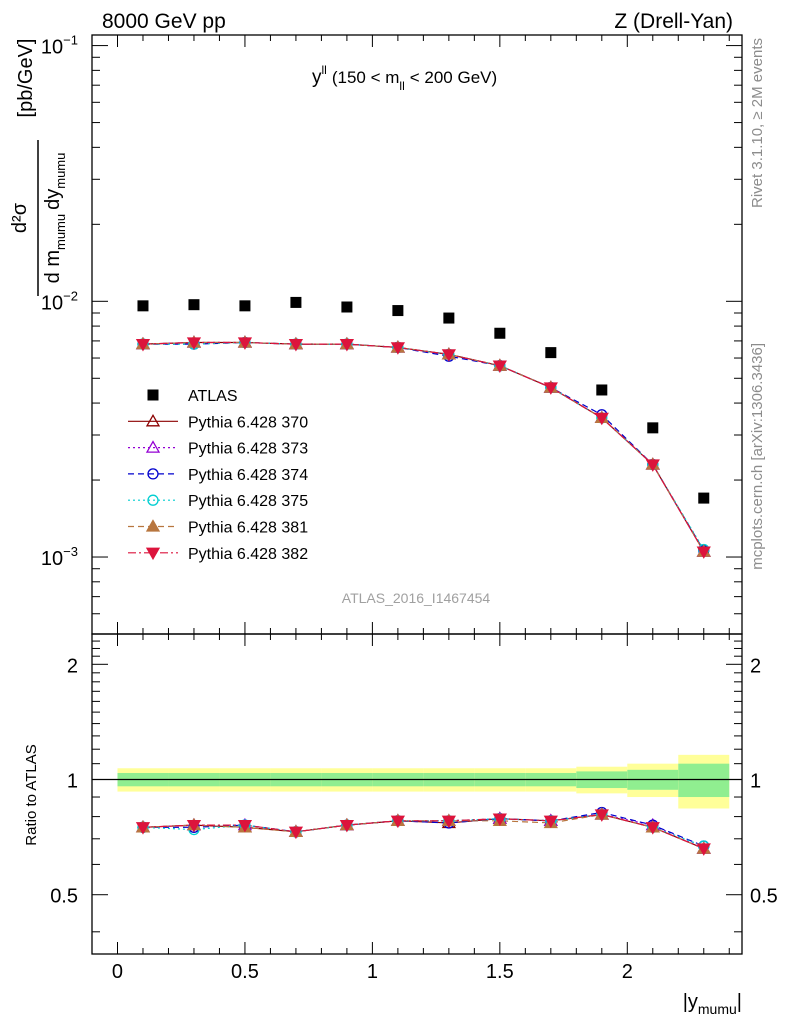  Describe the element at coordinates (416, 598) in the screenshot. I see `watermark: ATLAS_2016_I1467454` at that location.